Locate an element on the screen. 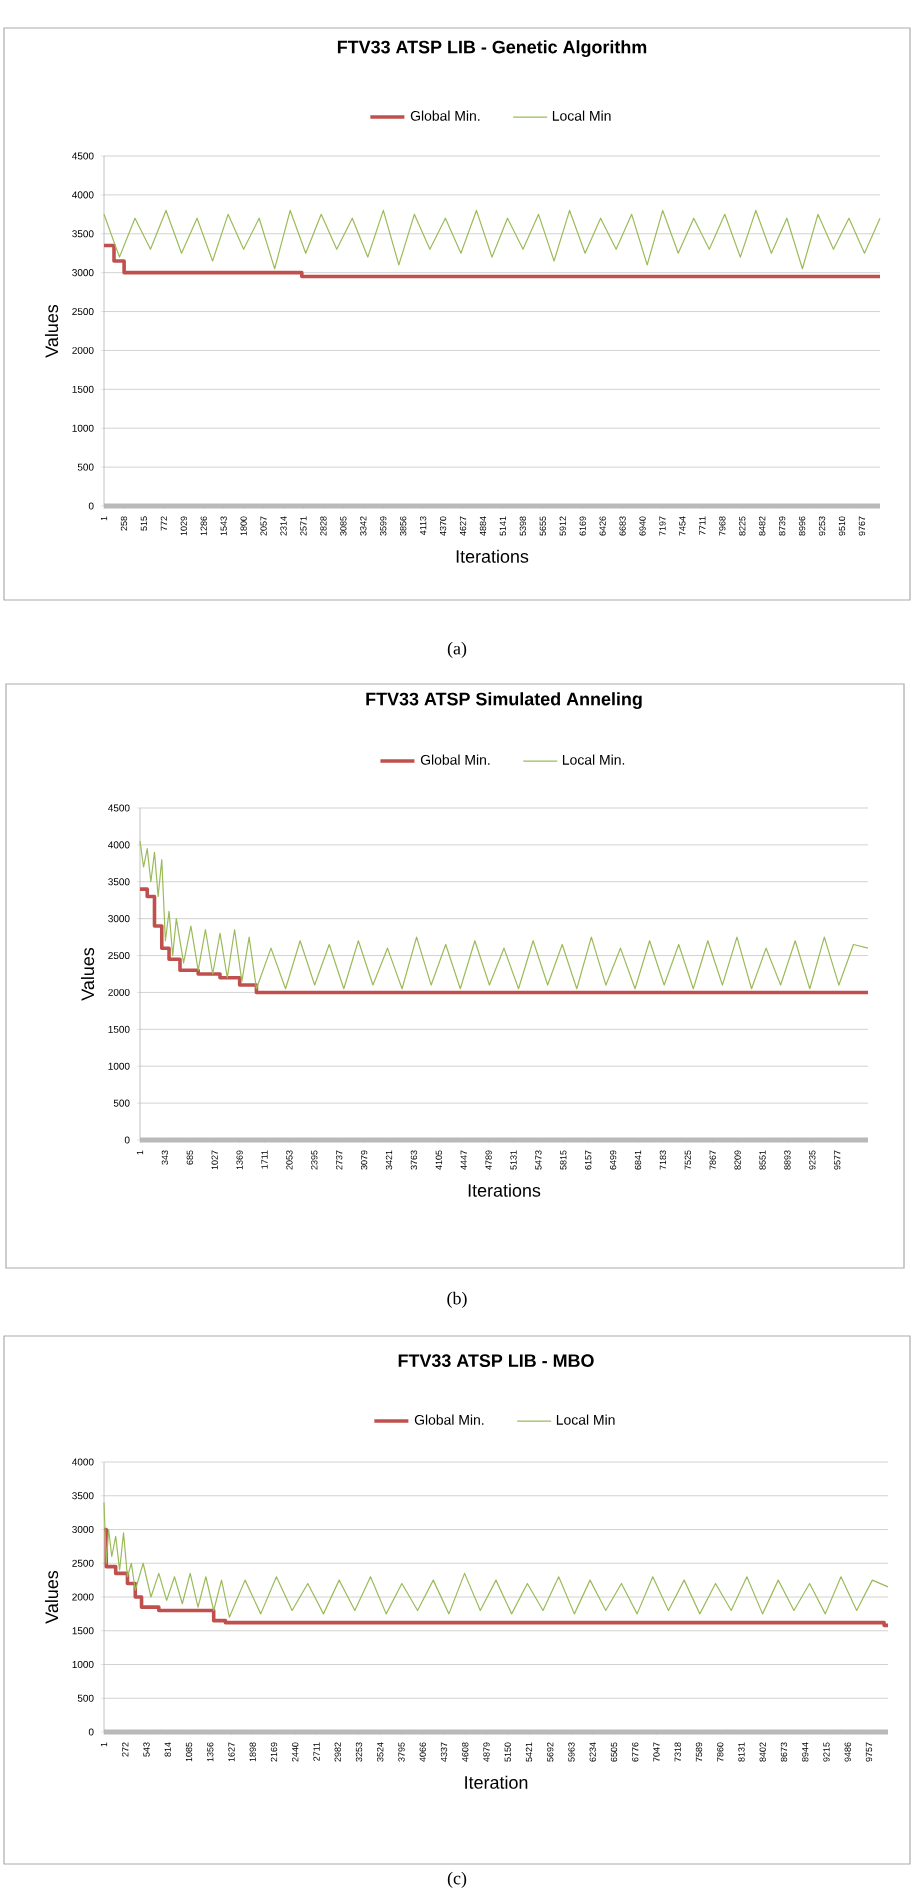 This screenshot has width=914, height=1898. text: (c) is located at coordinates (457, 1880).